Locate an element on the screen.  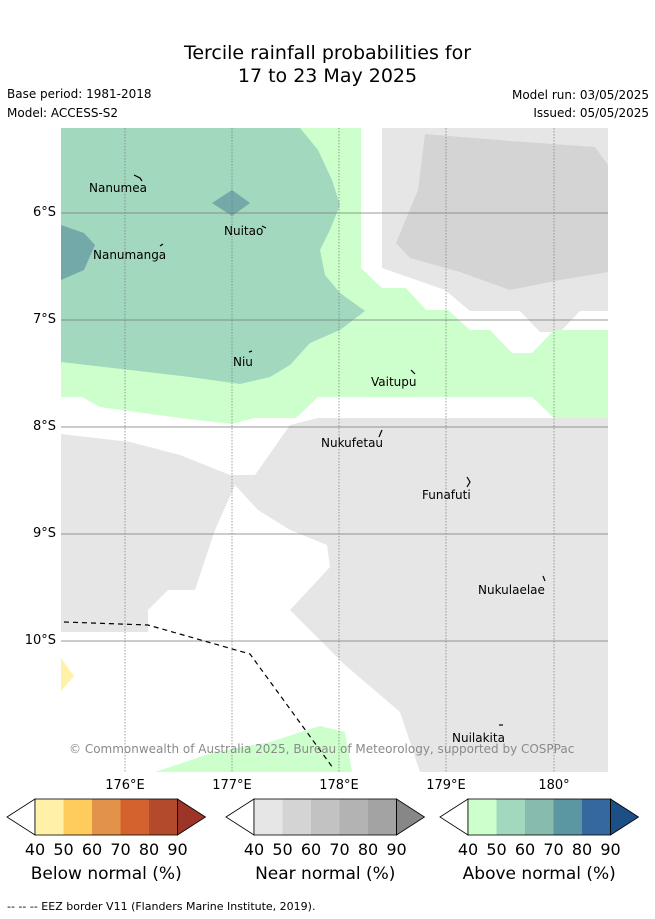
above-normal-colorbar is located at coordinates (539, 817).